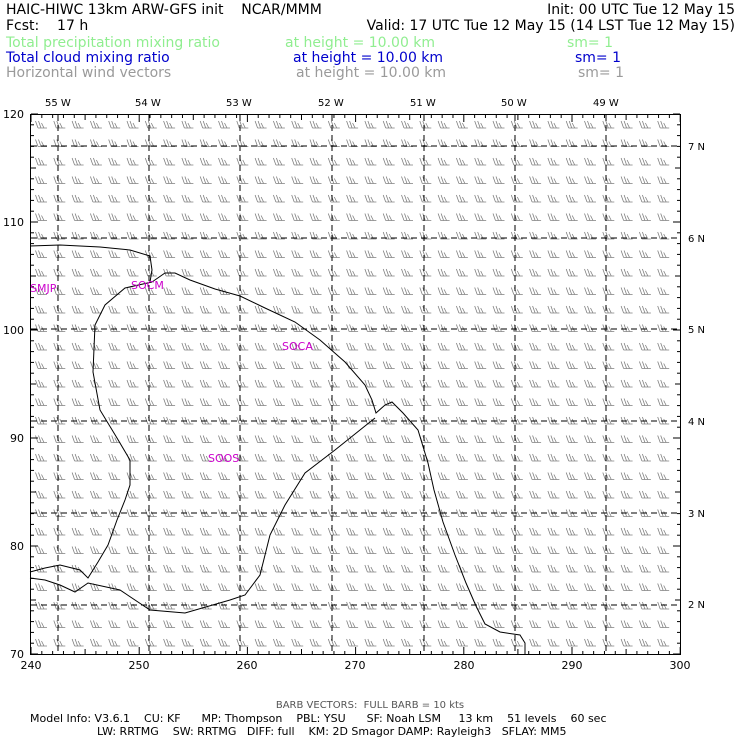 The width and height of the screenshot is (740, 740). Describe the element at coordinates (598, 58) in the screenshot. I see `field-cloud-sm: sm= 1` at that location.